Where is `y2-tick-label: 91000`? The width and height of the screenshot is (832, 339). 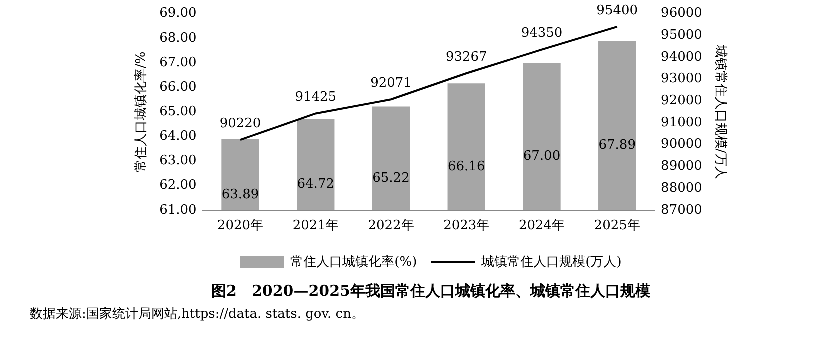 y2-tick-label: 91000 is located at coordinates (681, 122).